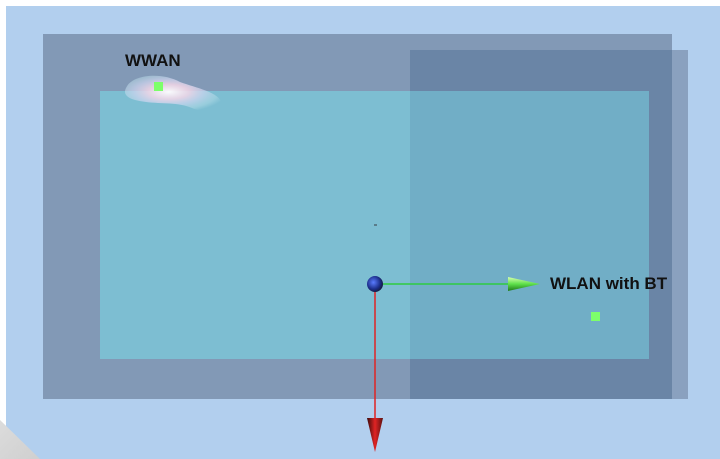 This screenshot has width=720, height=459. Describe the element at coordinates (375, 225) in the screenshot. I see `reference-point` at that location.